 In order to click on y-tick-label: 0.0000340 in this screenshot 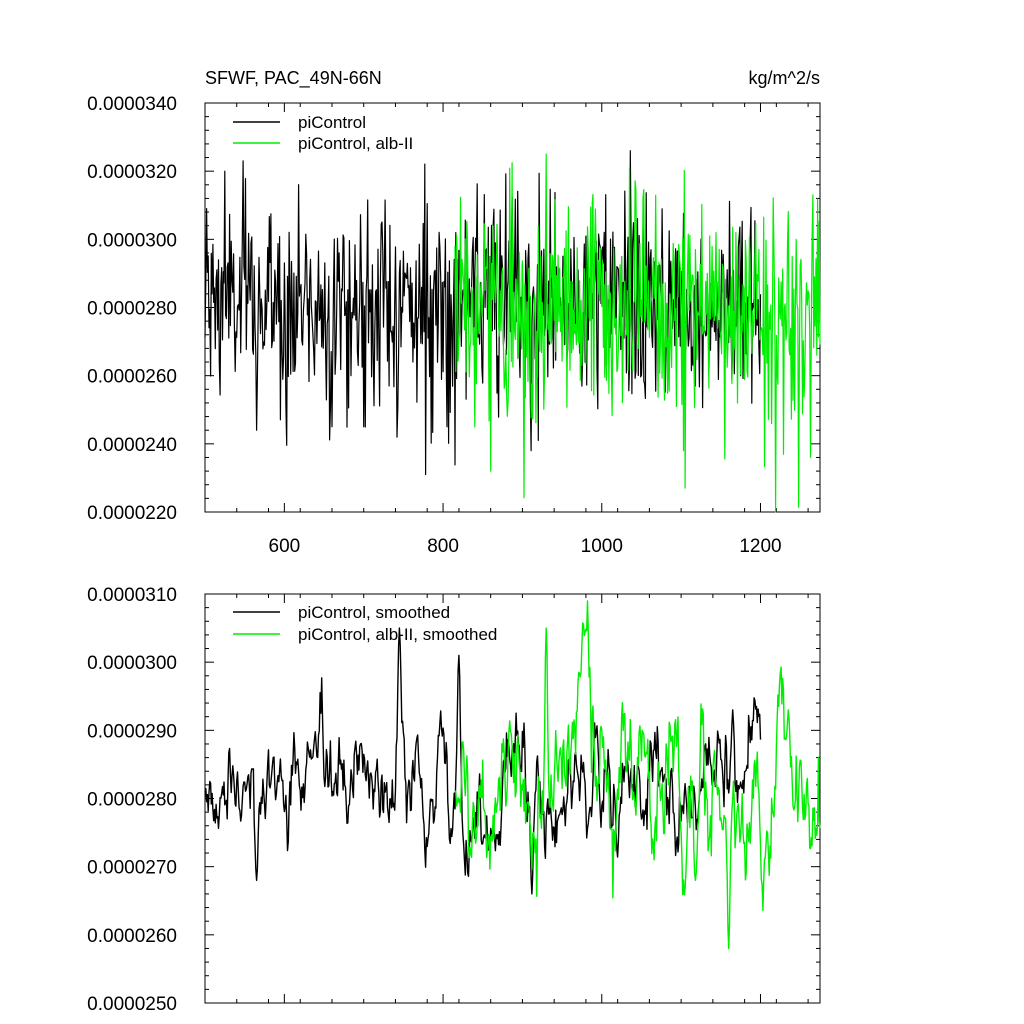, I will do `click(132, 104)`.